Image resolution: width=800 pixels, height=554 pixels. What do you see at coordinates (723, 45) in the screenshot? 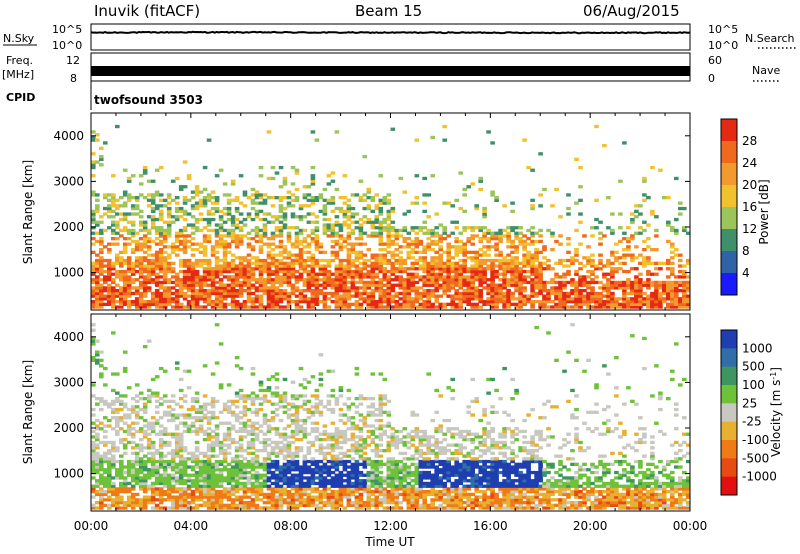
I see `noise-right-tick-bottom: 10^0` at bounding box center [723, 45].